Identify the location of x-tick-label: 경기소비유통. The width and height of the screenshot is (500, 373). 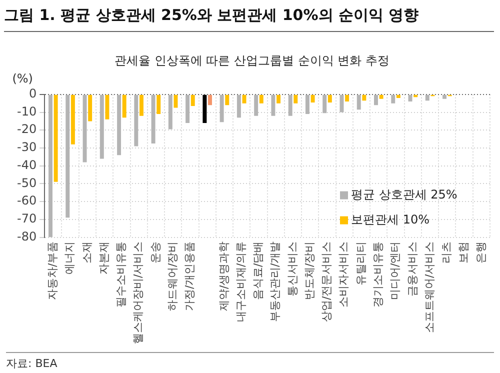
(378, 274).